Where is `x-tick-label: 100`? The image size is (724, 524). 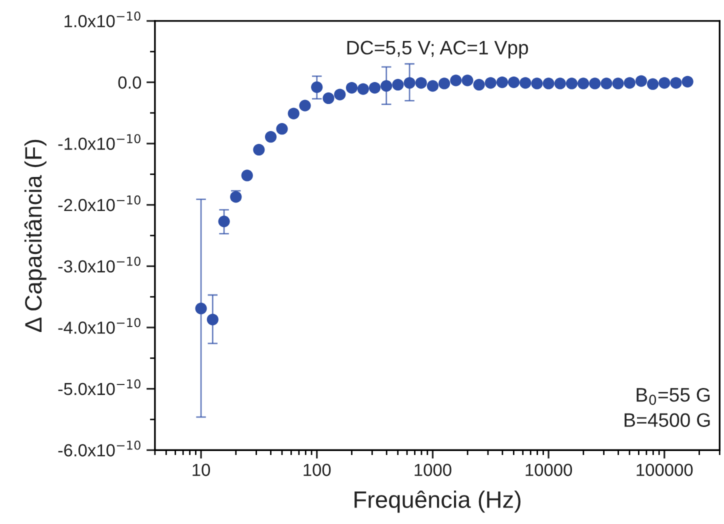 x-tick-label: 100 is located at coordinates (317, 470).